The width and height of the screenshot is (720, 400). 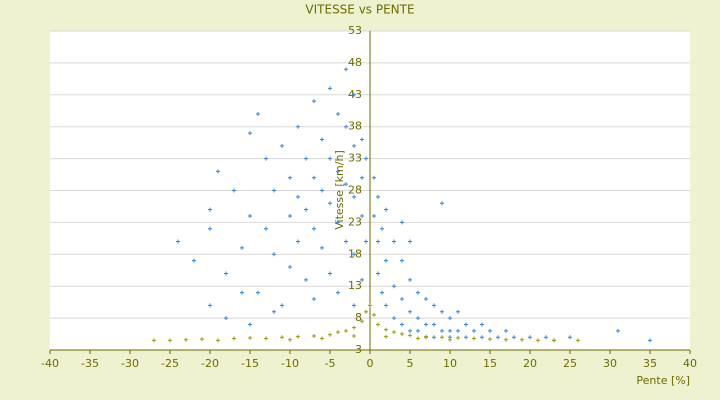 I want to click on x-tick-label: -15, so click(x=250, y=363).